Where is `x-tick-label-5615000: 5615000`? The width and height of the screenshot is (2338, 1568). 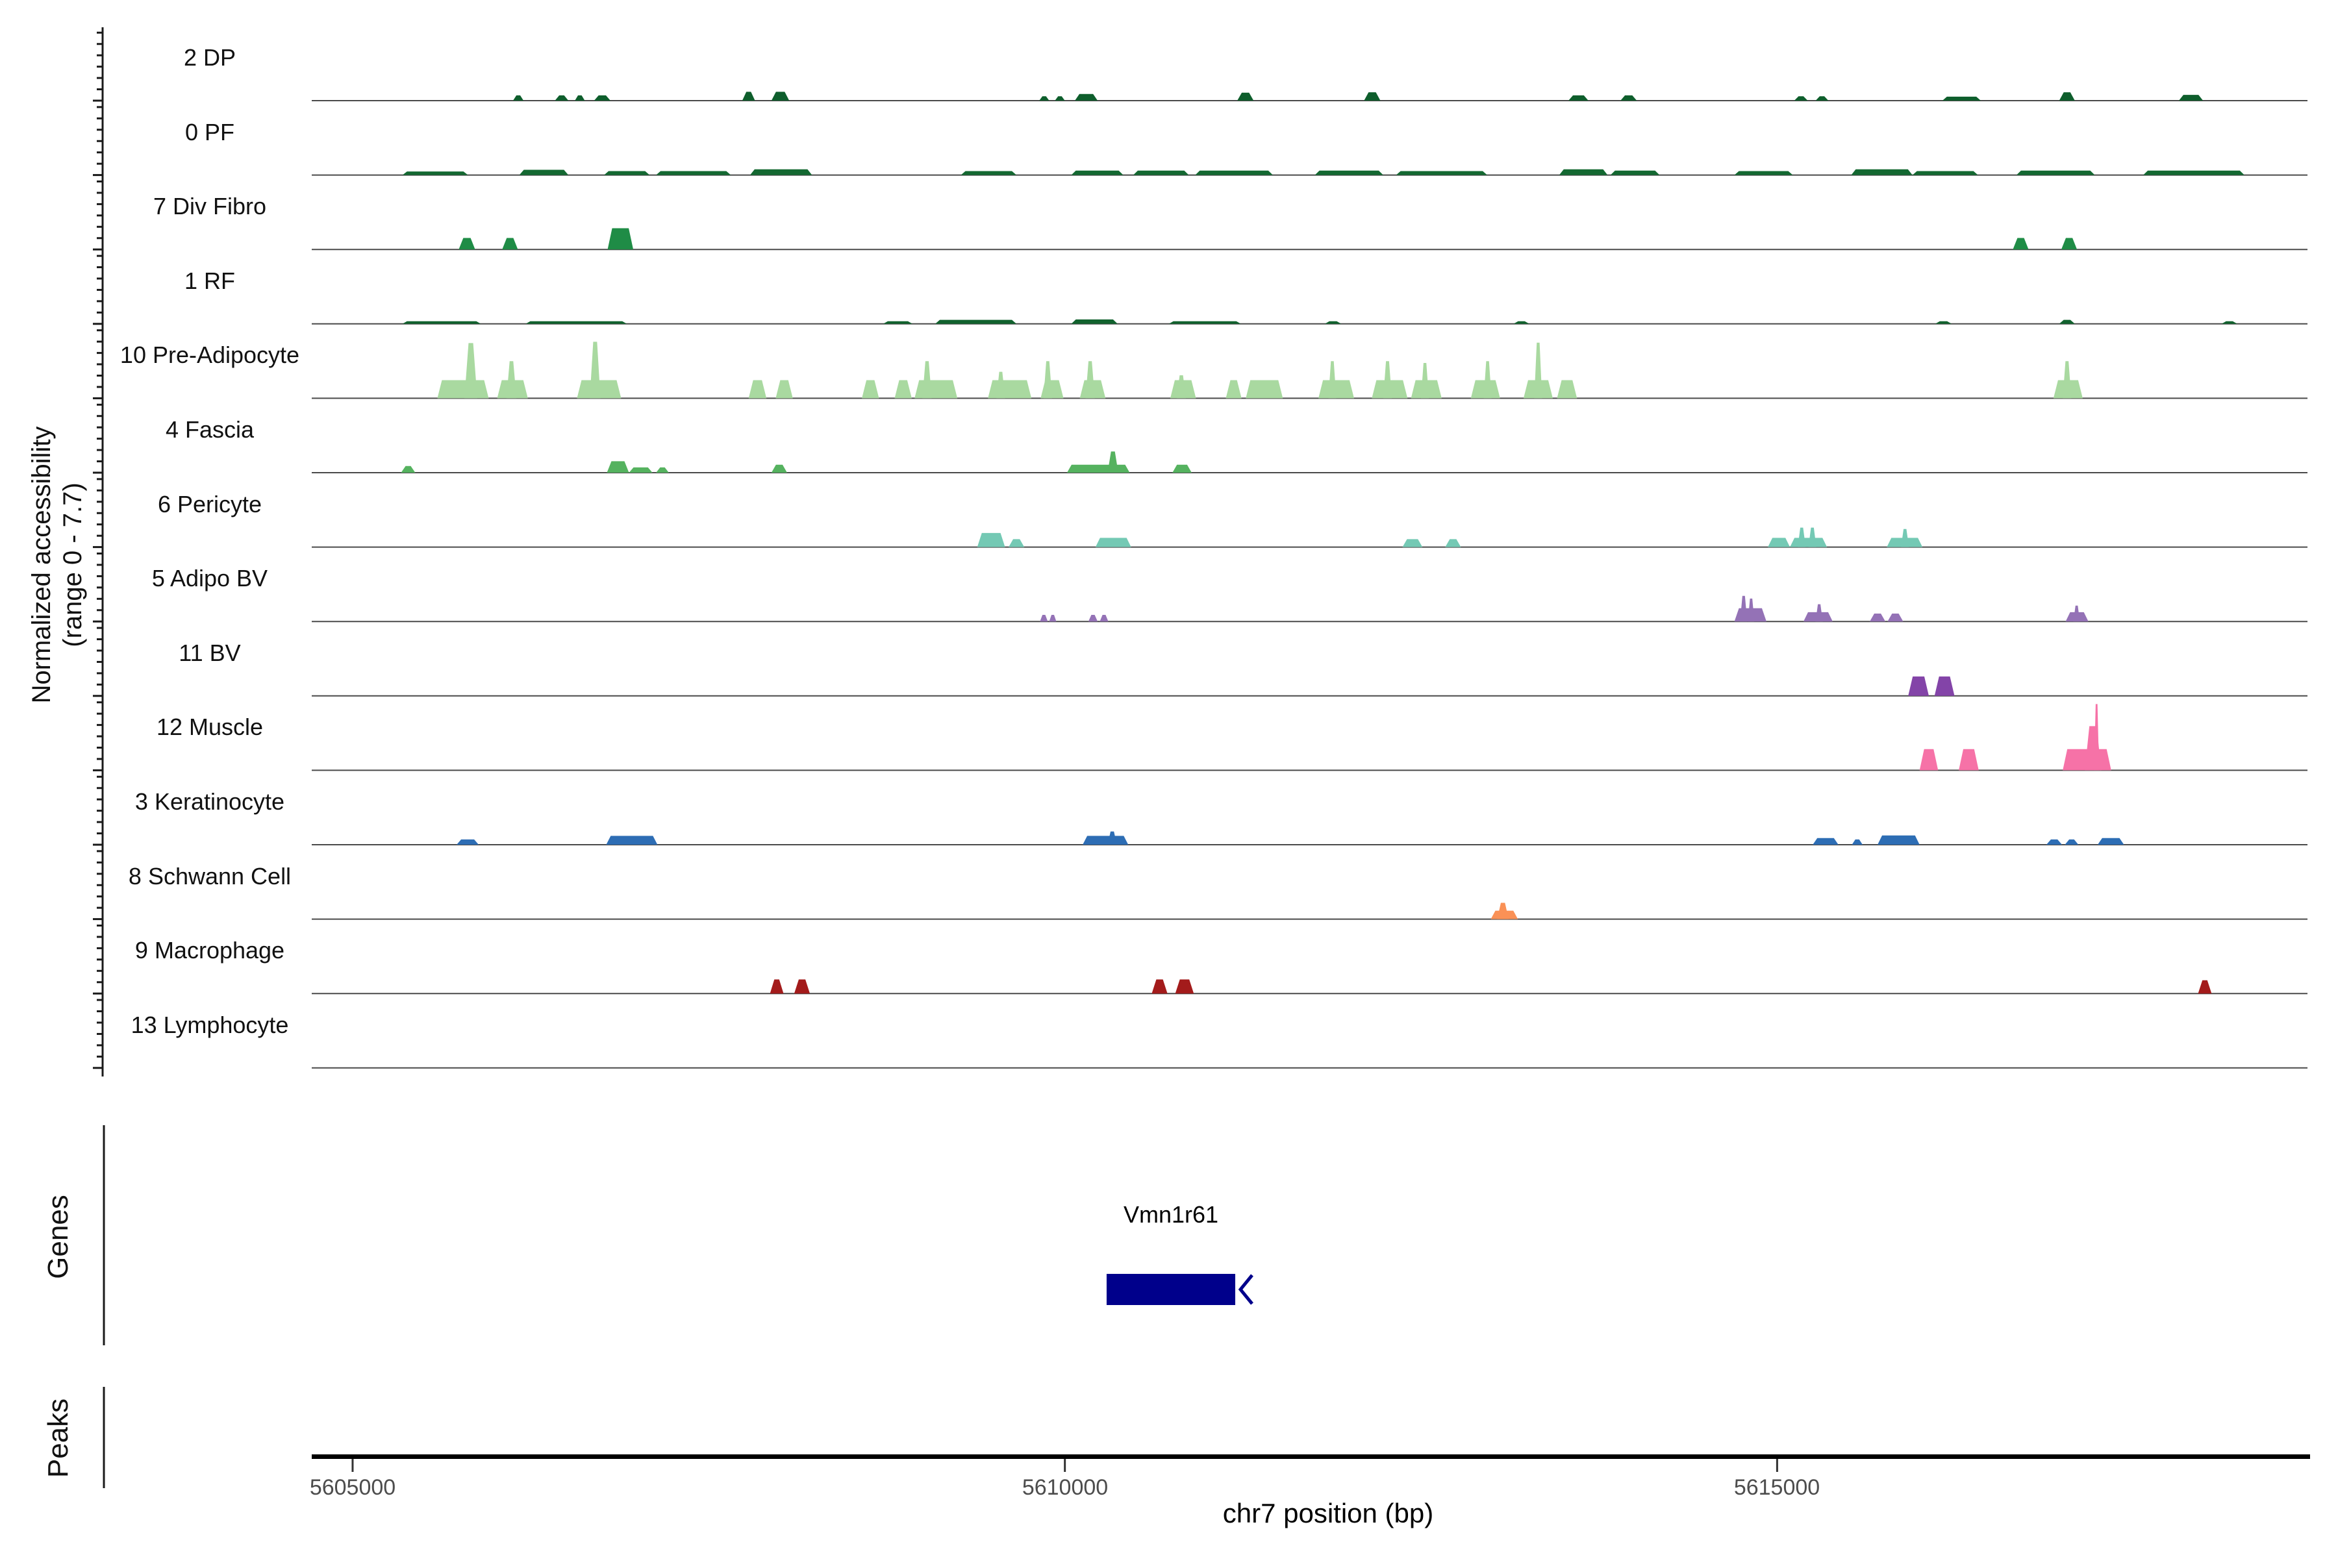
x-tick-label-5615000: 5615000 is located at coordinates (1776, 1487).